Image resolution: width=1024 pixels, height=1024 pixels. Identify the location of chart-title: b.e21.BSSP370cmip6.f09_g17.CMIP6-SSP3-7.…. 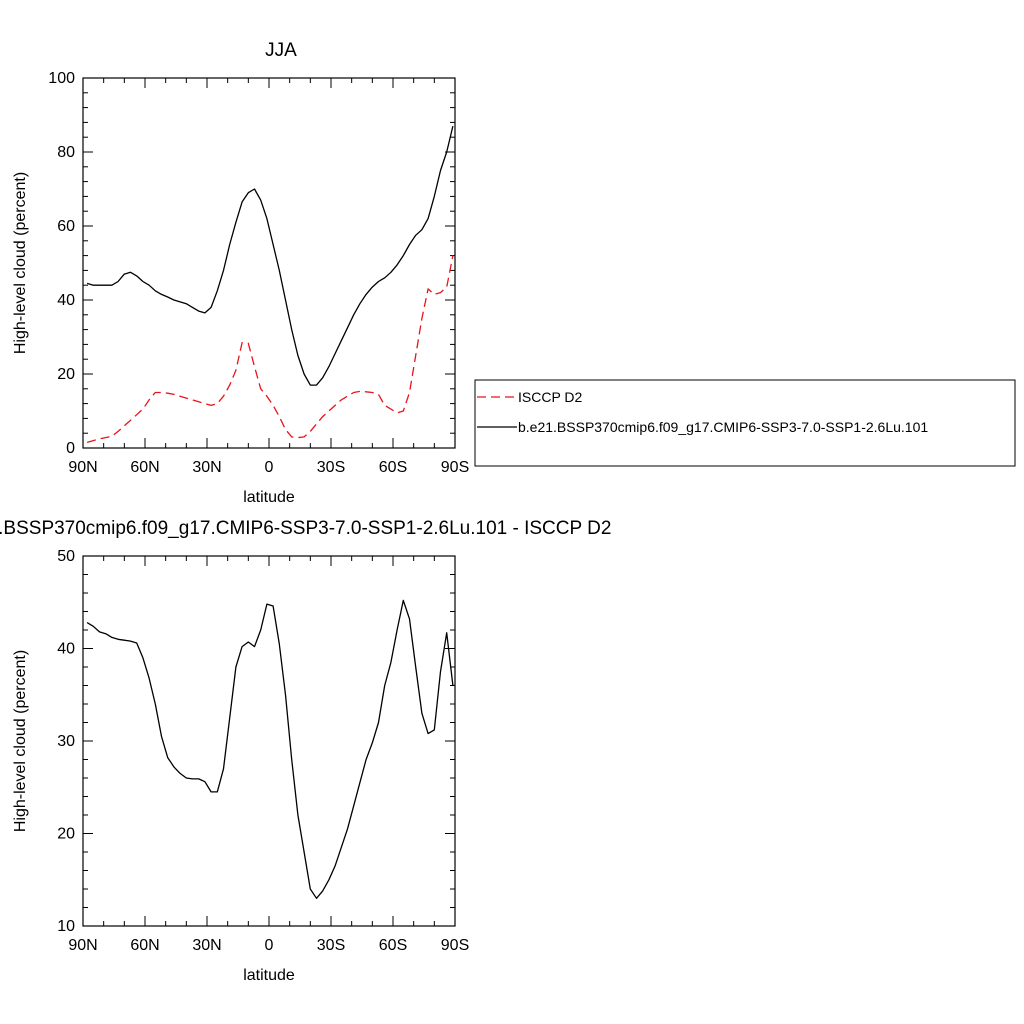
(305, 528).